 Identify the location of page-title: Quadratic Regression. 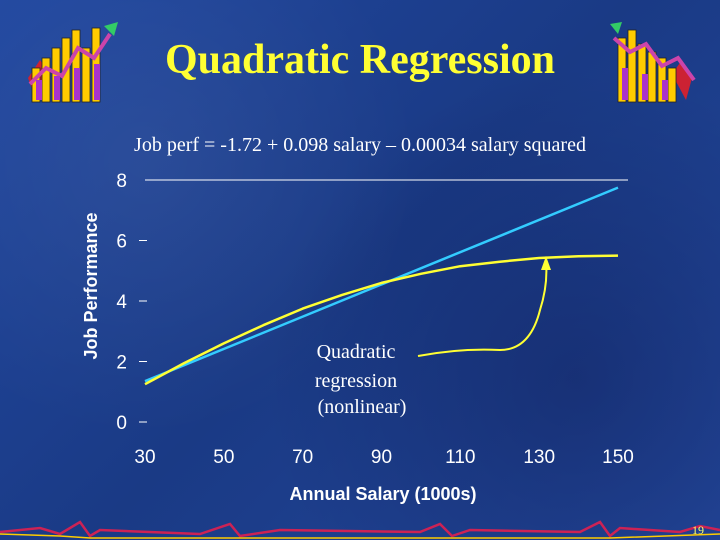
(360, 60).